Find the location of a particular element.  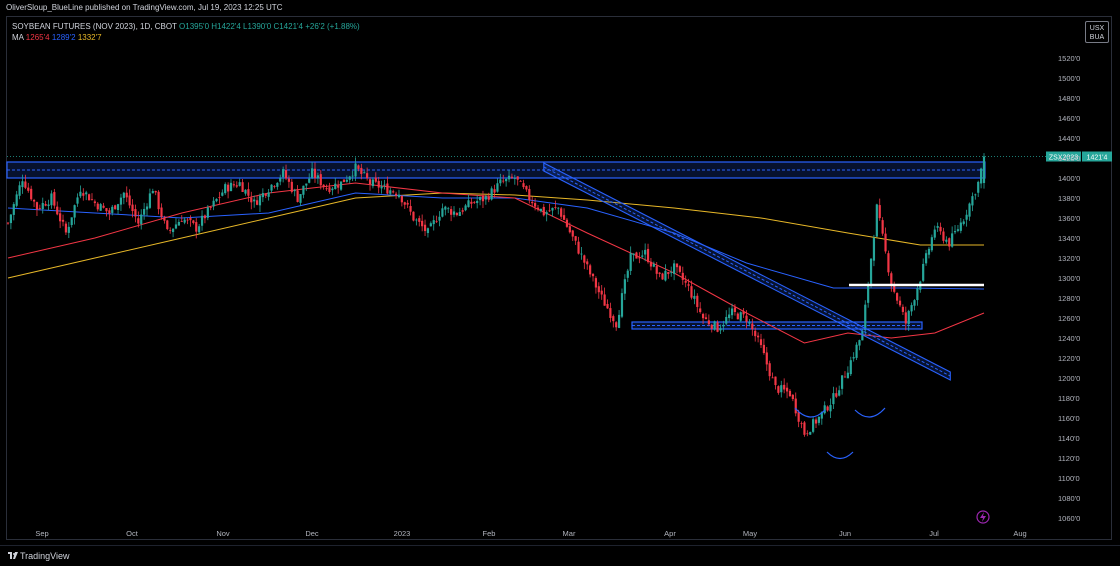

y-tick-label: 1460'0 is located at coordinates (1069, 118).